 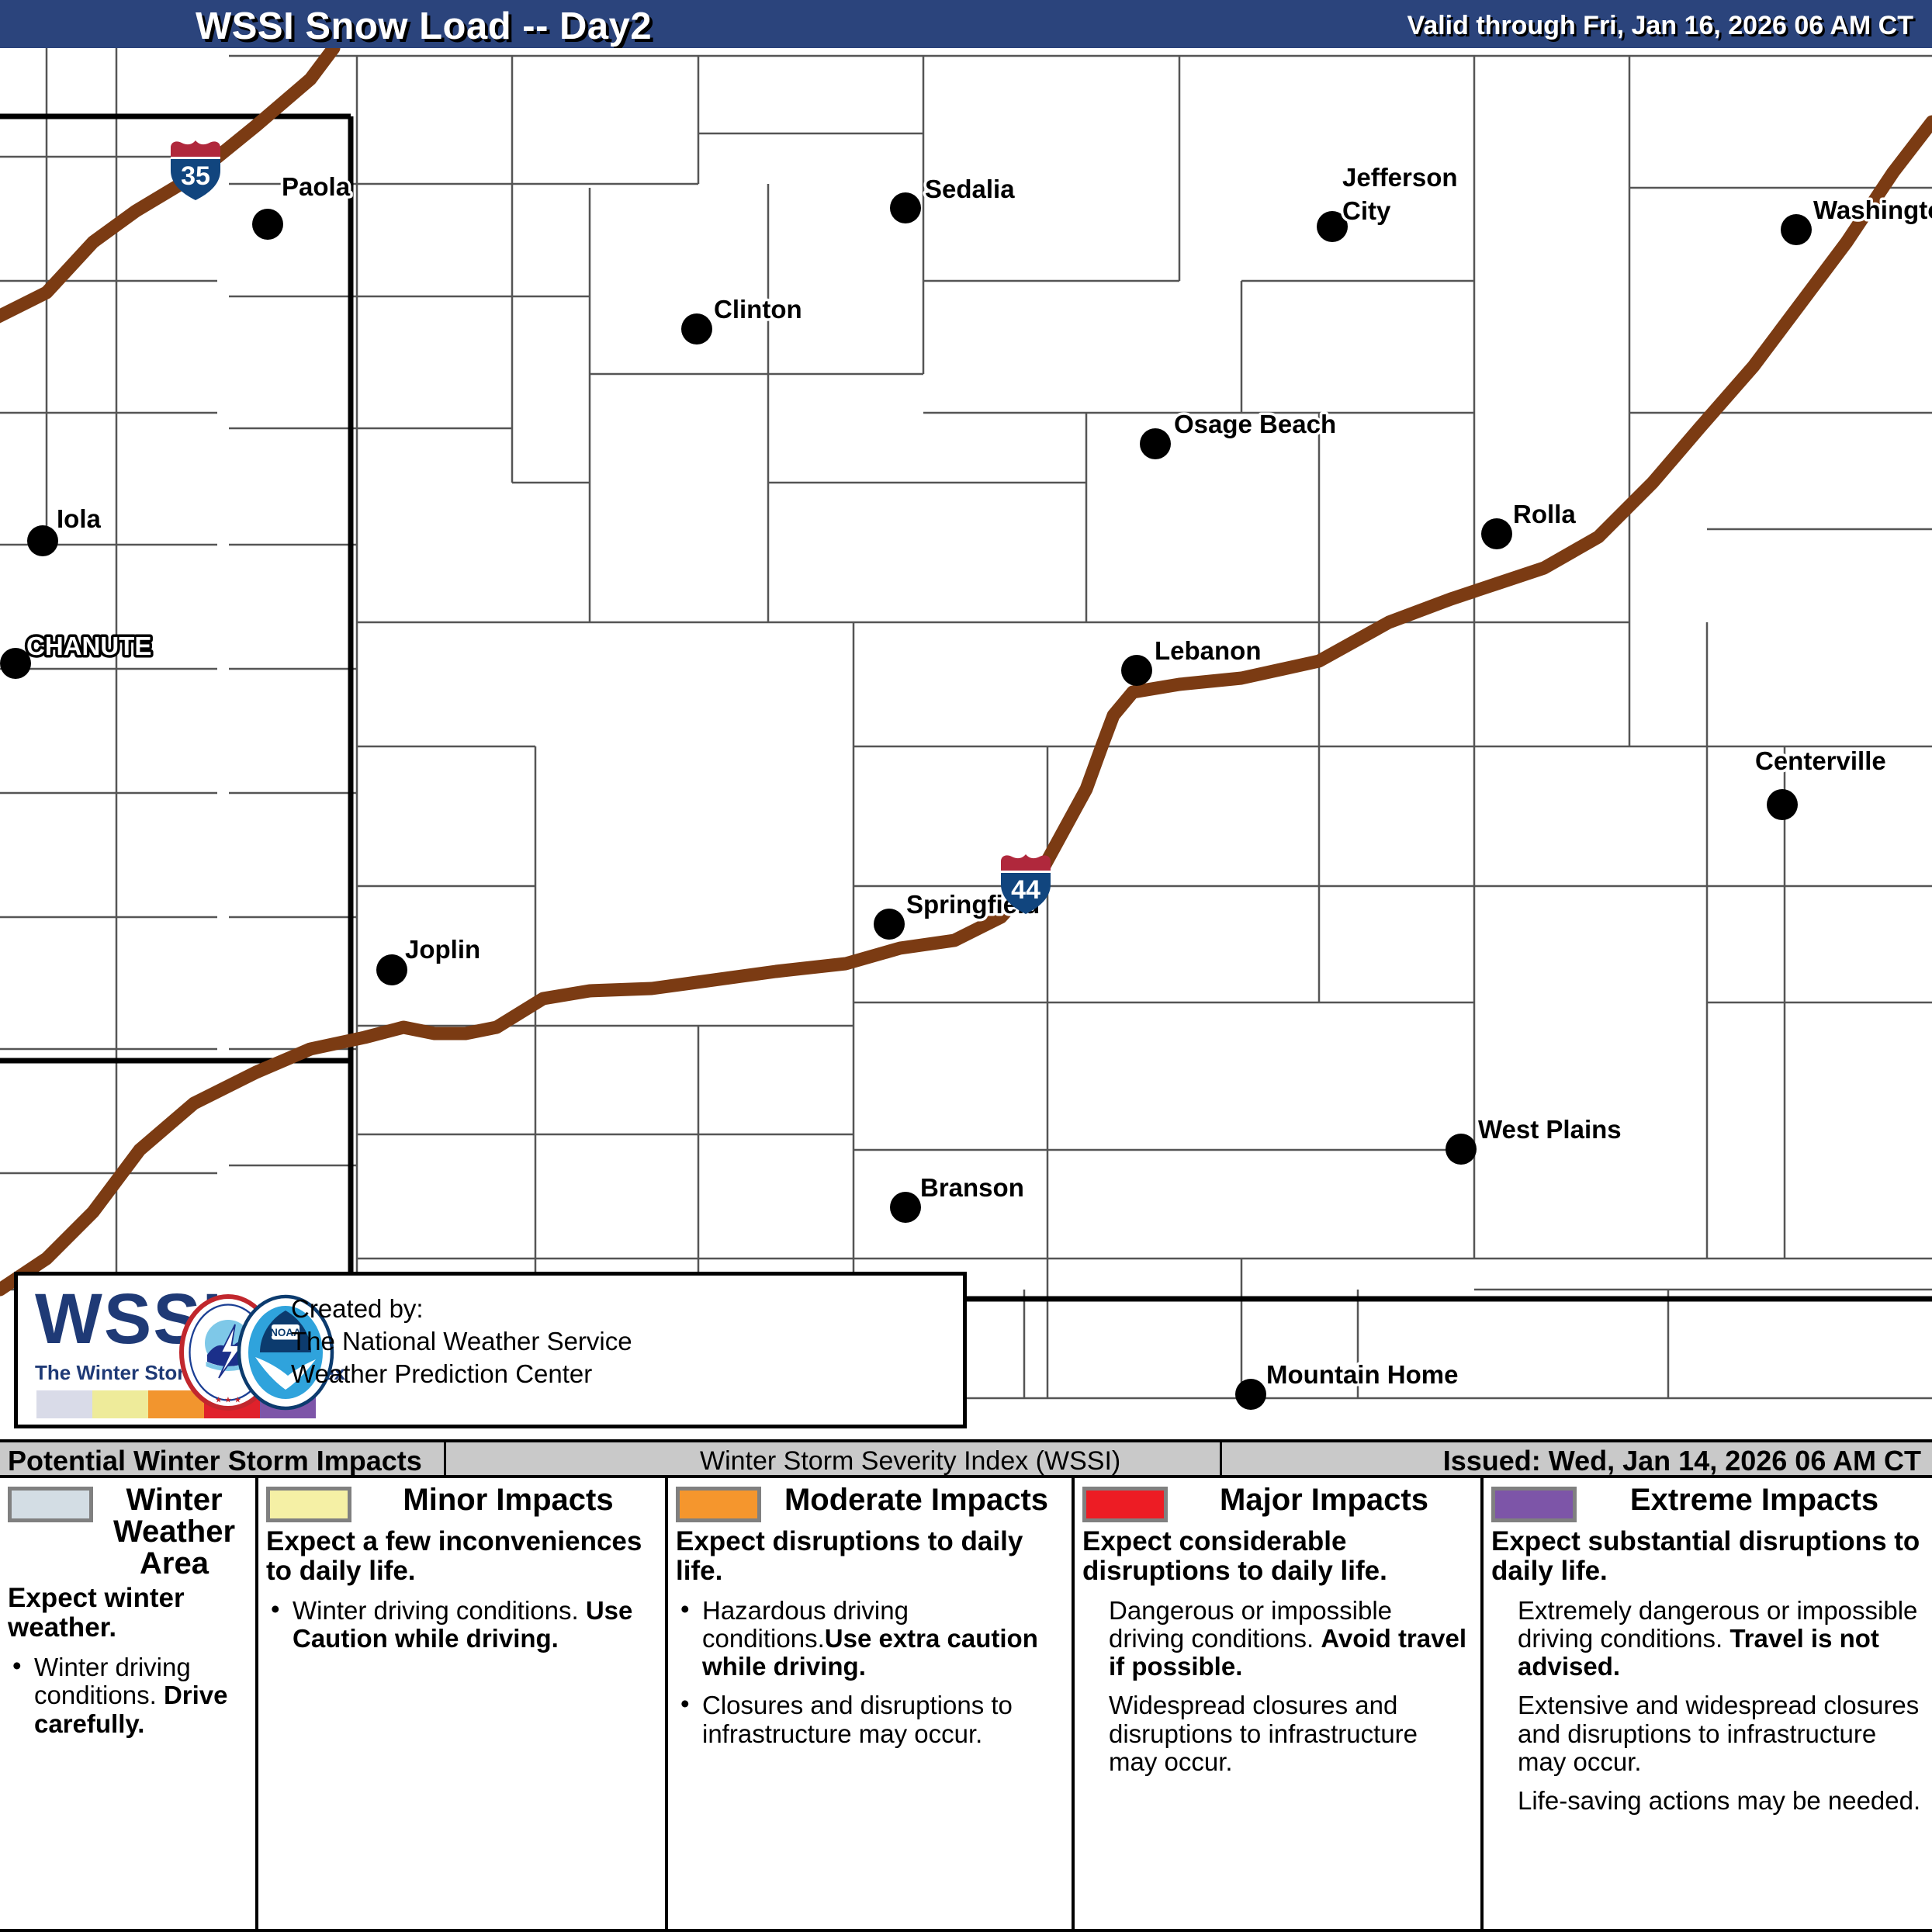 I want to click on city-dot-jefferson-city, so click(x=1332, y=227).